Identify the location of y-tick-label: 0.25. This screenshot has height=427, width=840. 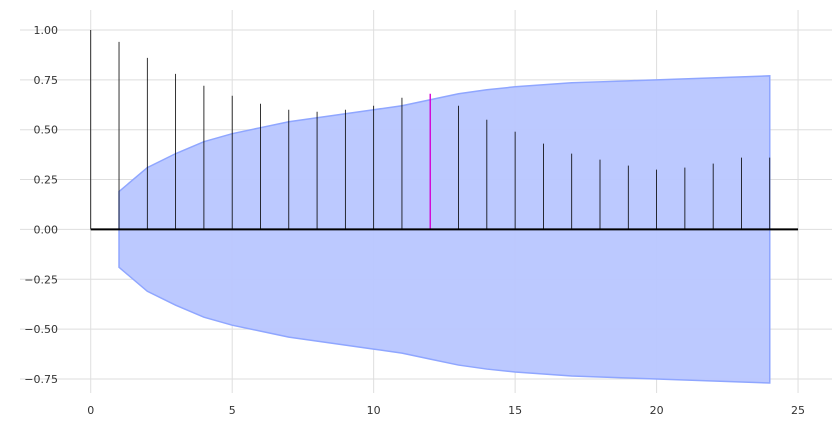
(46, 180).